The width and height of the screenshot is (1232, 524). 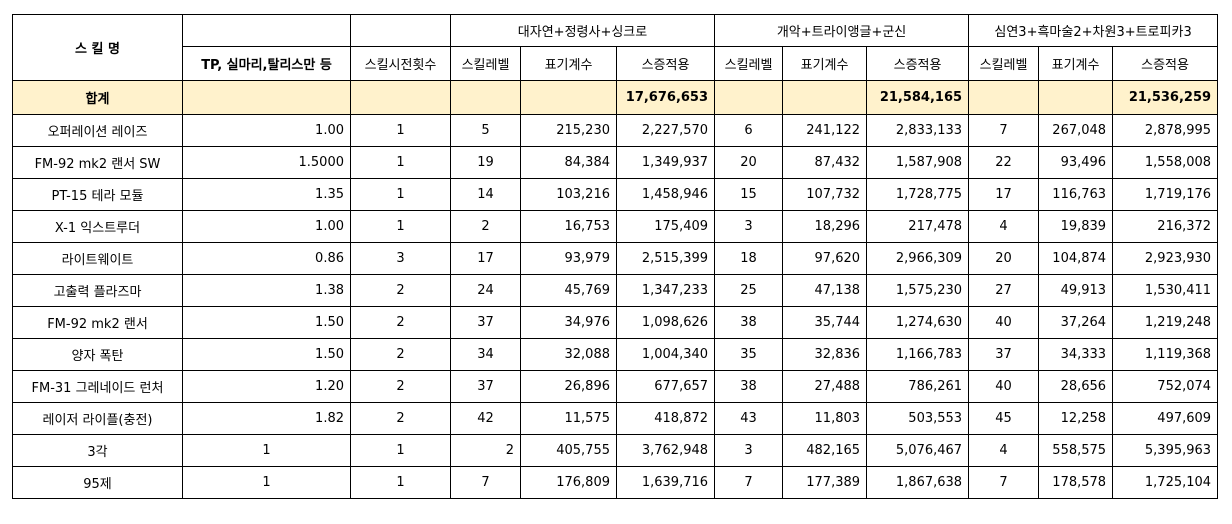 What do you see at coordinates (749, 194) in the screenshot?
I see `cell-g2-lv: 15` at bounding box center [749, 194].